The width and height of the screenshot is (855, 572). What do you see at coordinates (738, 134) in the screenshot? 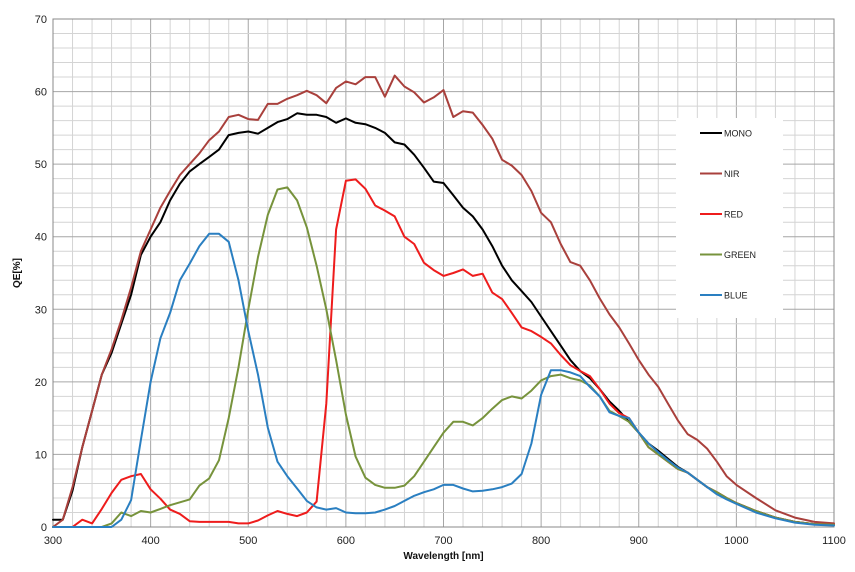
I see `legend-label-mono: MONO` at bounding box center [738, 134].